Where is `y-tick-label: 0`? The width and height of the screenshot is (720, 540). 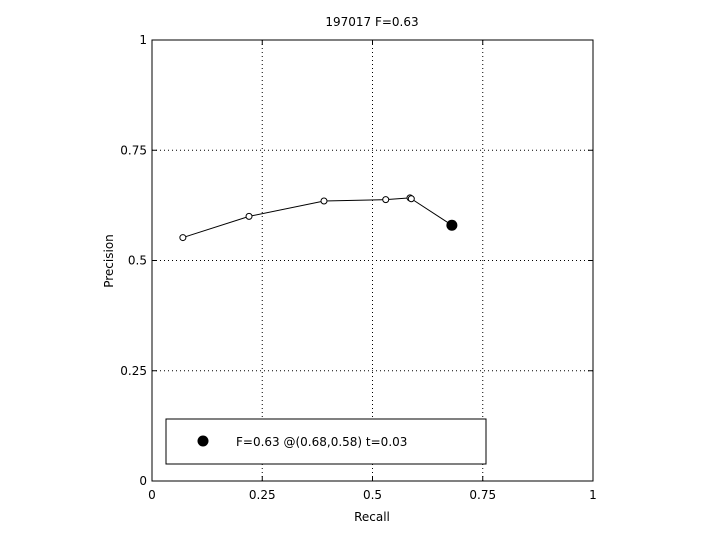
y-tick-label: 0 is located at coordinates (143, 481).